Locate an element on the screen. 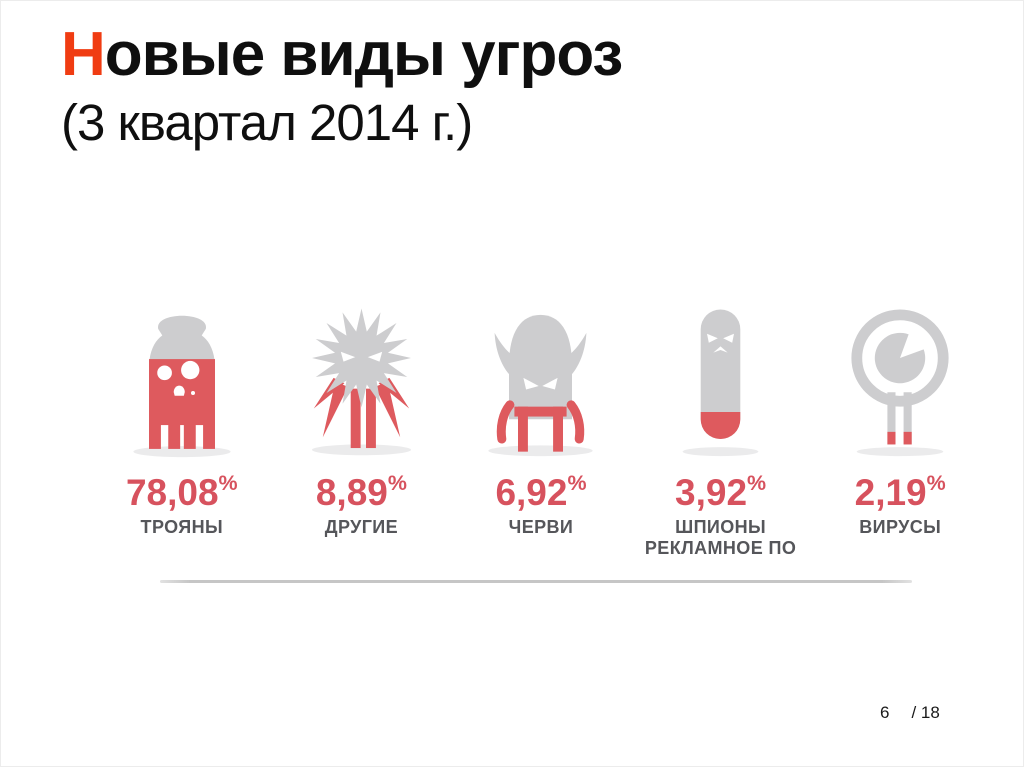 The width and height of the screenshot is (1024, 767). threat-label: ВИРУСЫ is located at coordinates (900, 527).